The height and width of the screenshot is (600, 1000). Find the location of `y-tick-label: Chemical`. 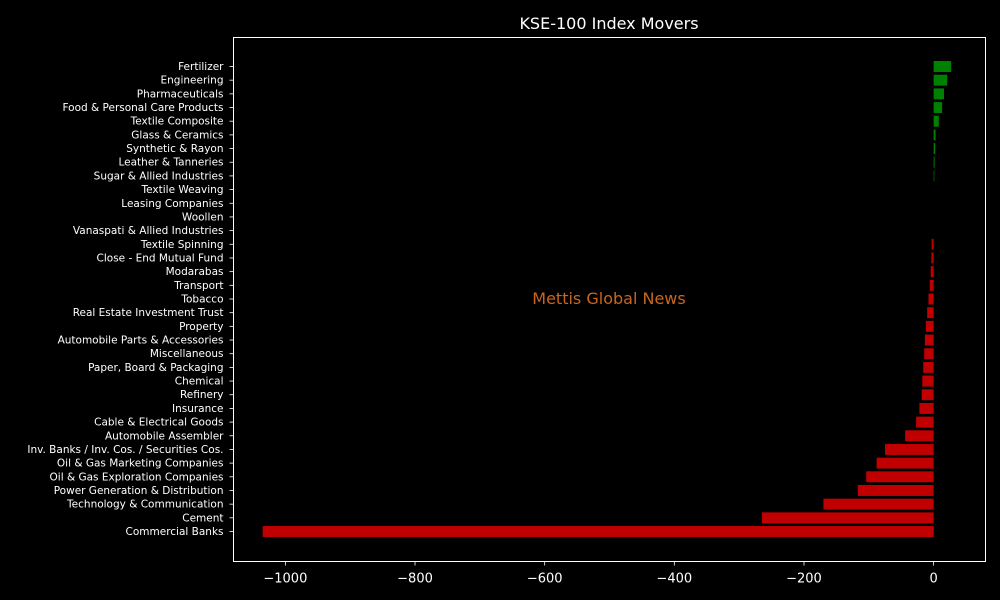

y-tick-label: Chemical is located at coordinates (199, 382).